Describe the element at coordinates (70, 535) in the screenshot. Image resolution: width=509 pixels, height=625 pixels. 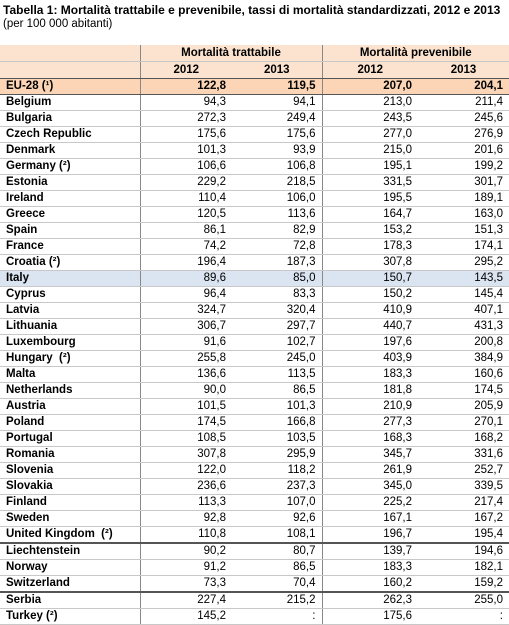
I see `country-name: United Kingdom (²)` at that location.